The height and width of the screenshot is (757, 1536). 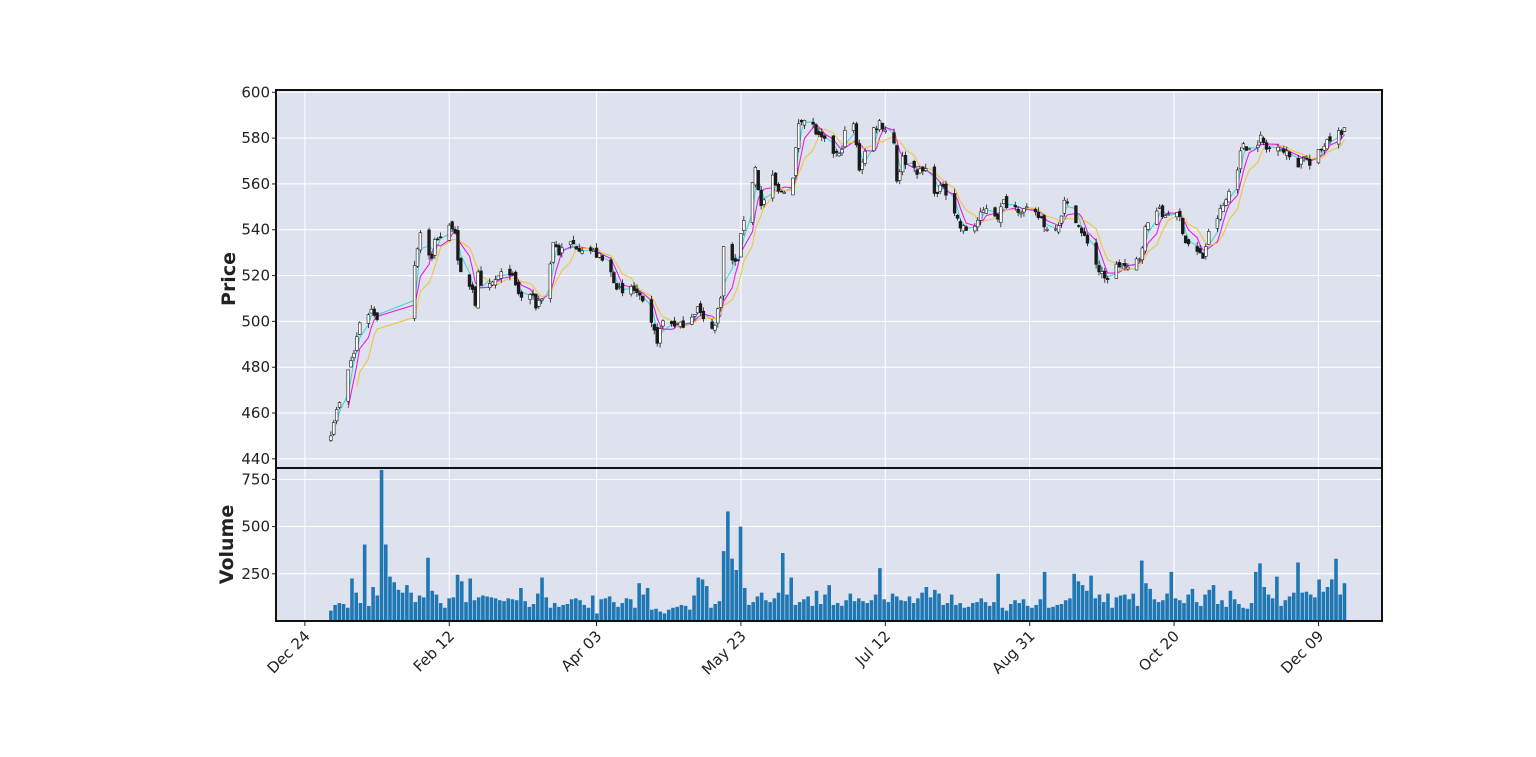 What do you see at coordinates (227, 544) in the screenshot?
I see `volume-axis-label: Volume` at bounding box center [227, 544].